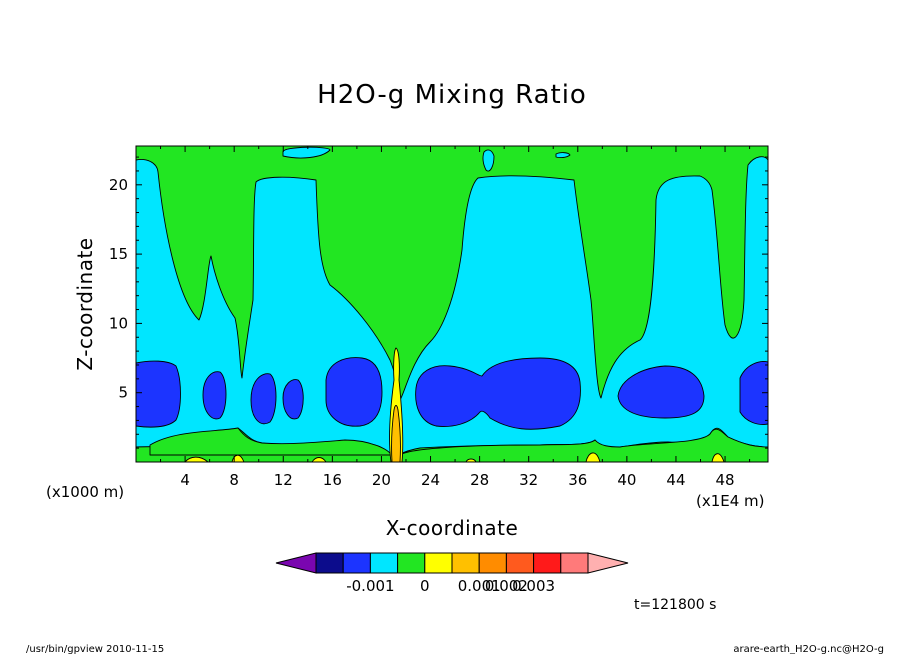 Image resolution: width=904 pixels, height=654 pixels. Describe the element at coordinates (425, 586) in the screenshot. I see `colorbar-label: 0` at that location.